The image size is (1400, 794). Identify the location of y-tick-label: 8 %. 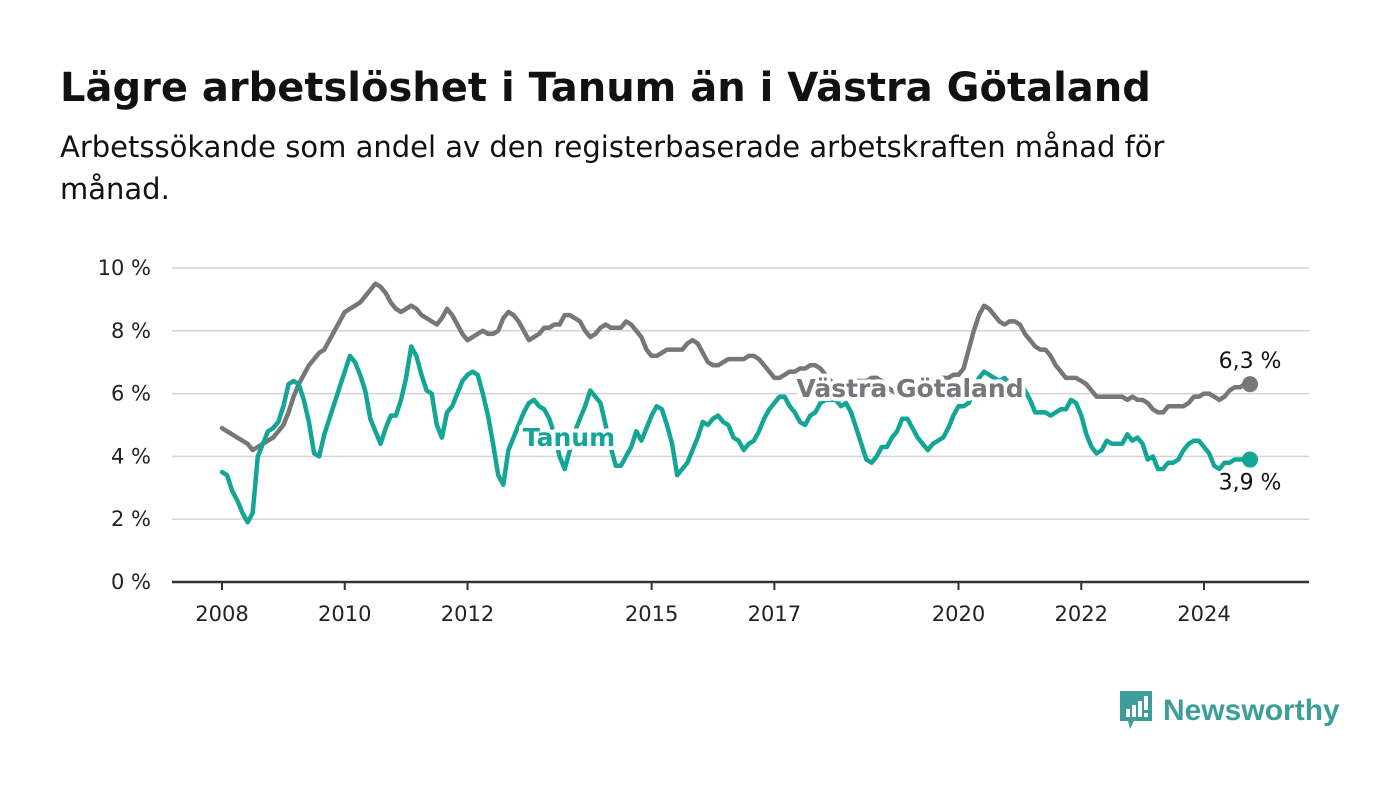
(131, 331).